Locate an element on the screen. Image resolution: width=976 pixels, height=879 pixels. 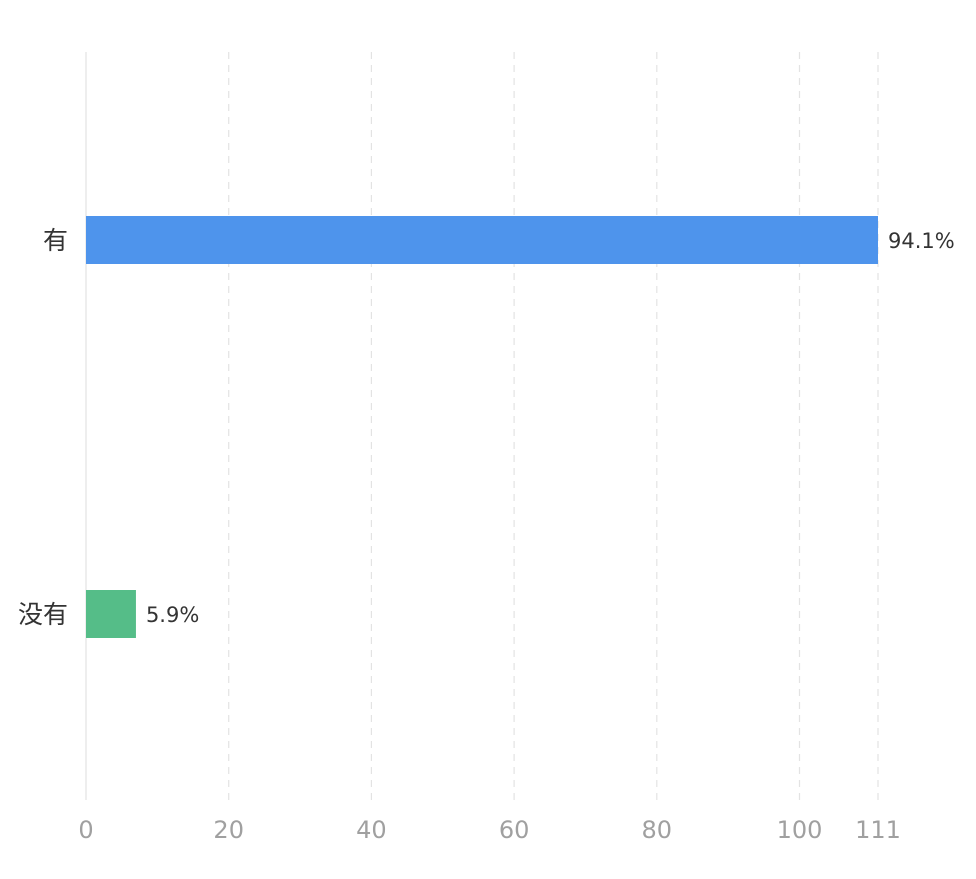
category-label-1: 有 is located at coordinates (55, 240).